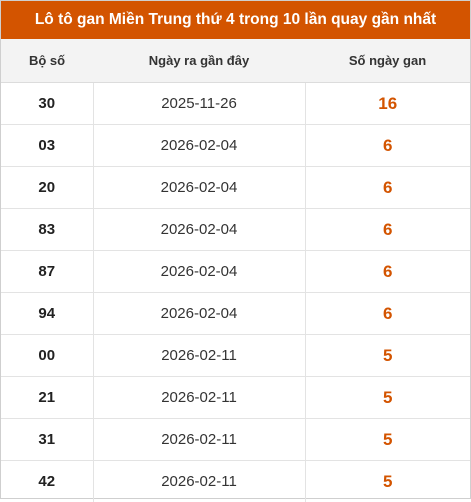 The image size is (471, 502). Describe the element at coordinates (47, 440) in the screenshot. I see `row-number-cell: 31` at that location.